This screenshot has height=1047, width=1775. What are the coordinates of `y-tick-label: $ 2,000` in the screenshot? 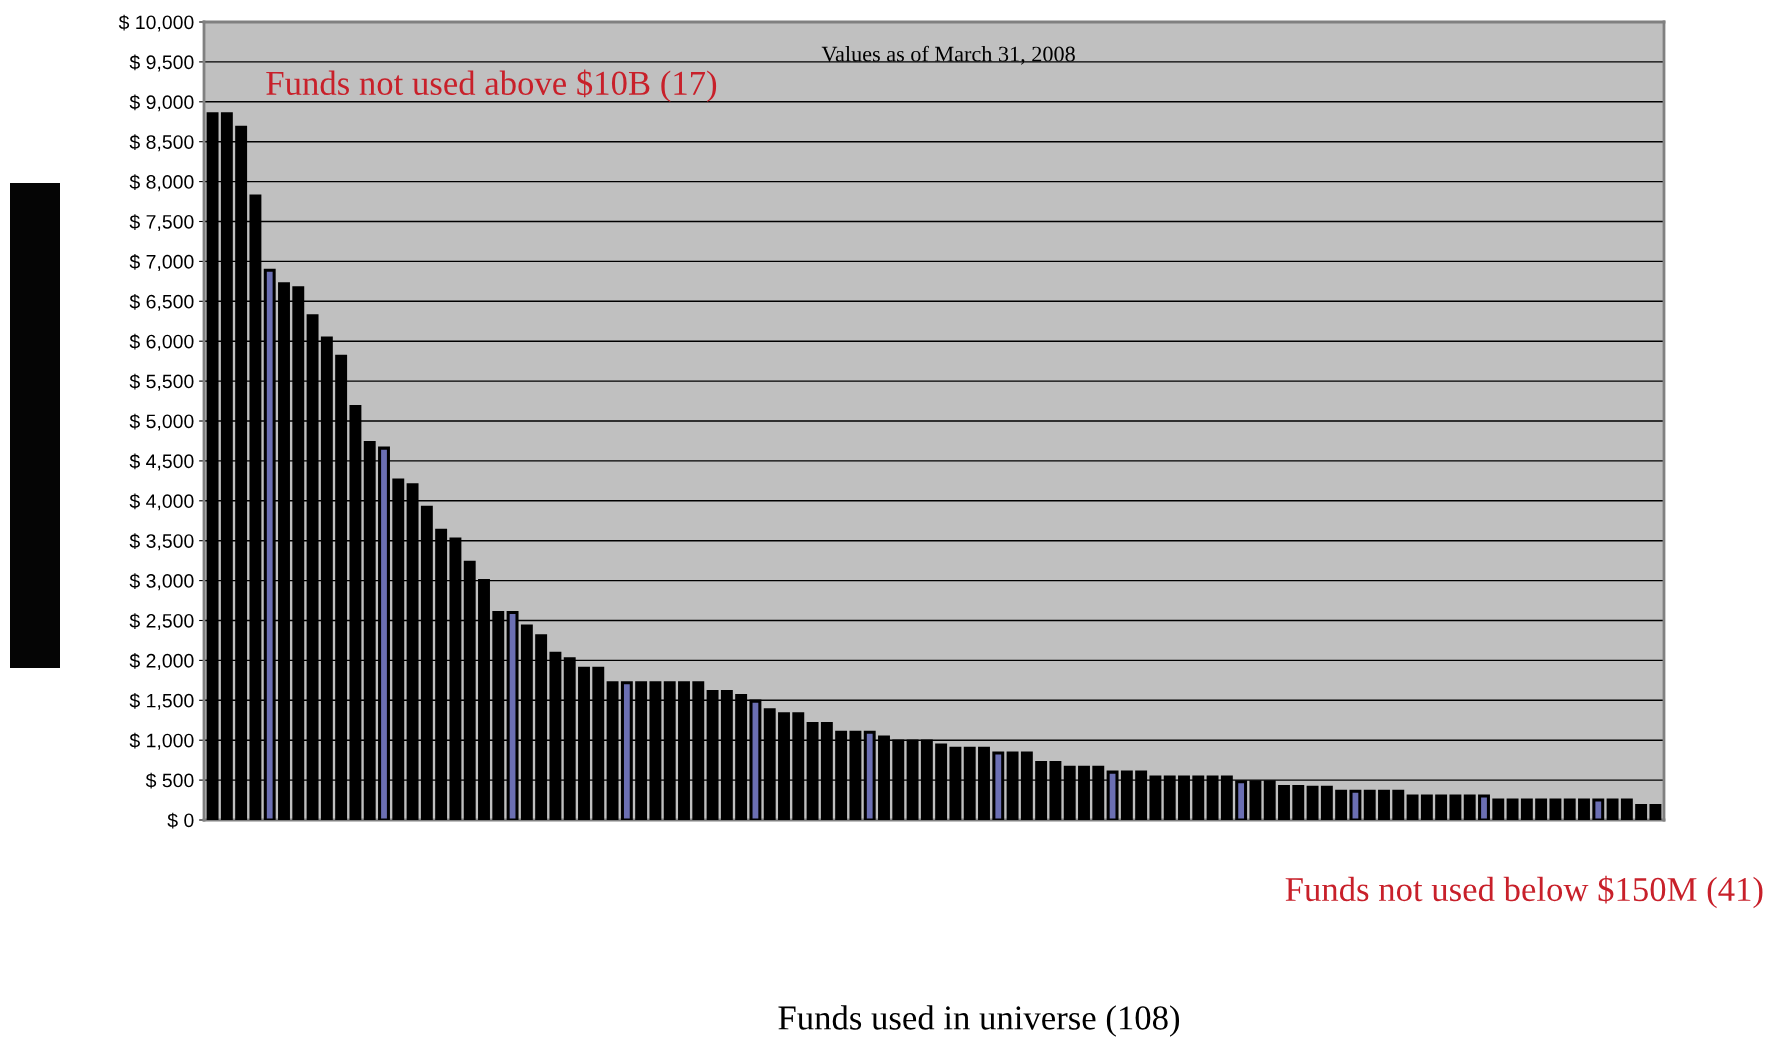 It's located at (161, 661).